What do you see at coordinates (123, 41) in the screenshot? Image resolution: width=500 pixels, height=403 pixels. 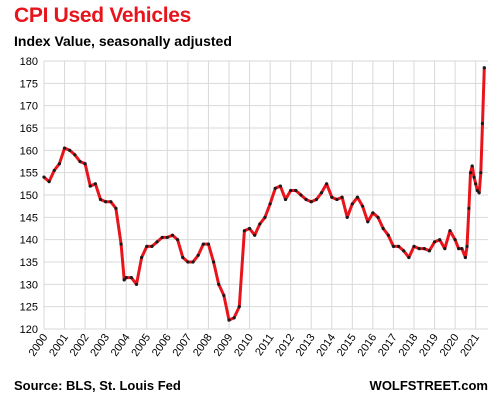 I see `chart-subtitle: Index Value, seasonally adjusted` at bounding box center [123, 41].